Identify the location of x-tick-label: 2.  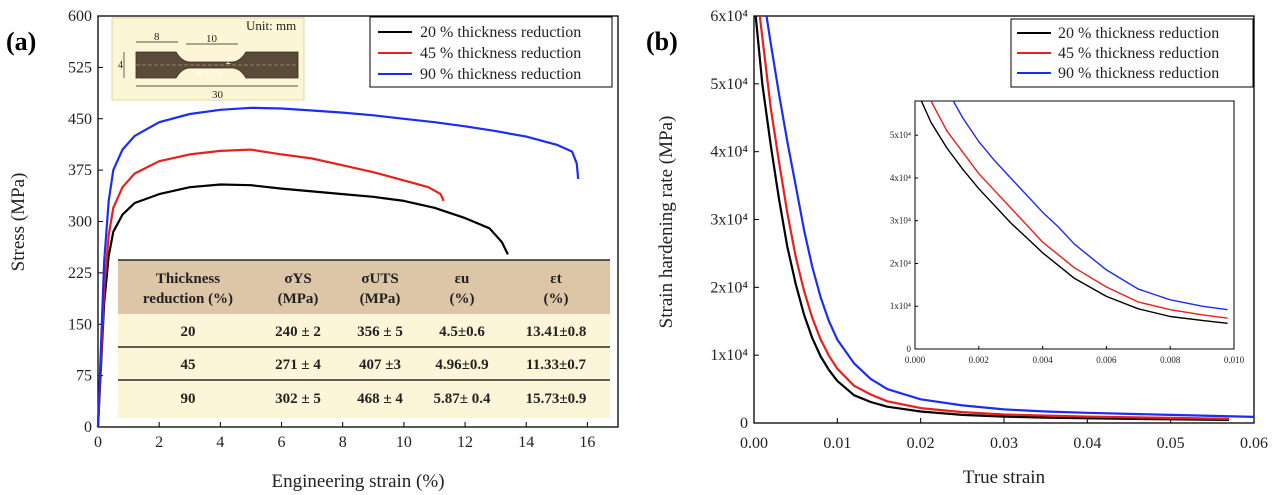
(159, 442).